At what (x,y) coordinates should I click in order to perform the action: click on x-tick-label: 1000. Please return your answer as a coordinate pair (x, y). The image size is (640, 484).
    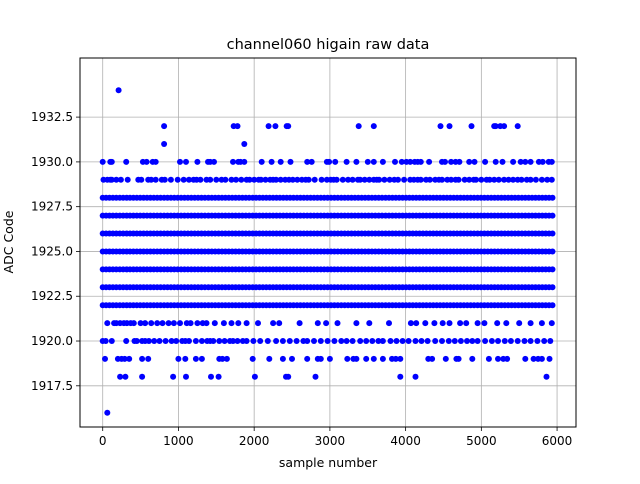
    Looking at the image, I should click on (178, 441).